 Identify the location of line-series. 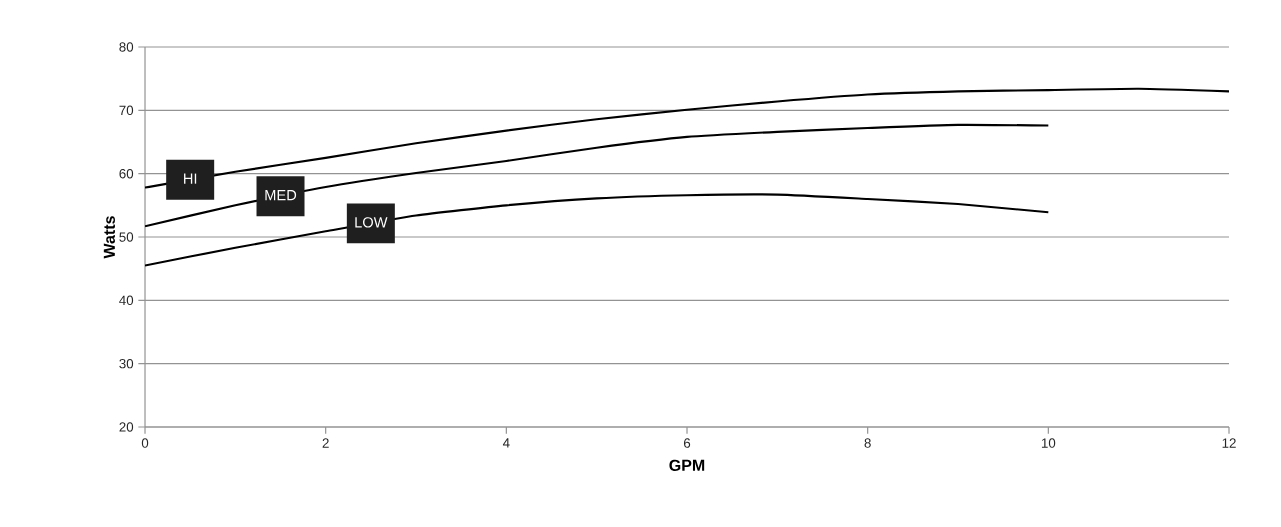
(597, 175).